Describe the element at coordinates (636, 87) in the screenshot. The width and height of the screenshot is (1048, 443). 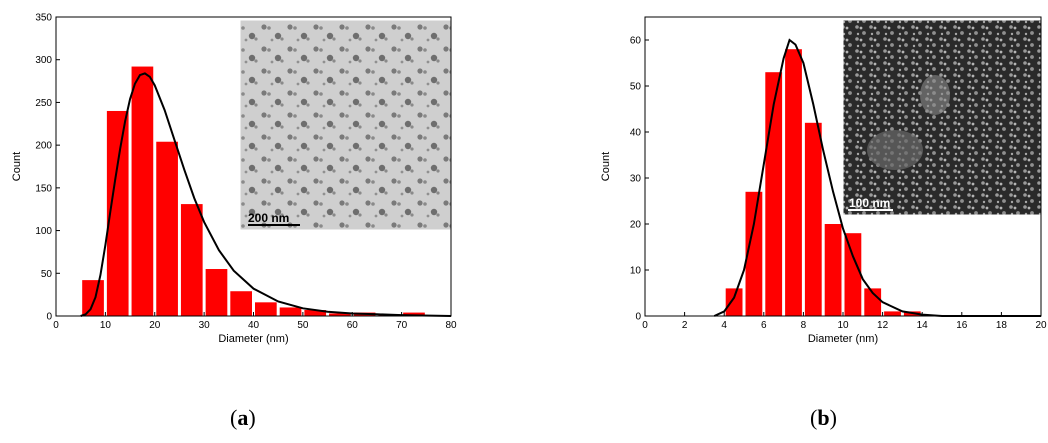
I see `y-tick-label-b-5: 50` at that location.